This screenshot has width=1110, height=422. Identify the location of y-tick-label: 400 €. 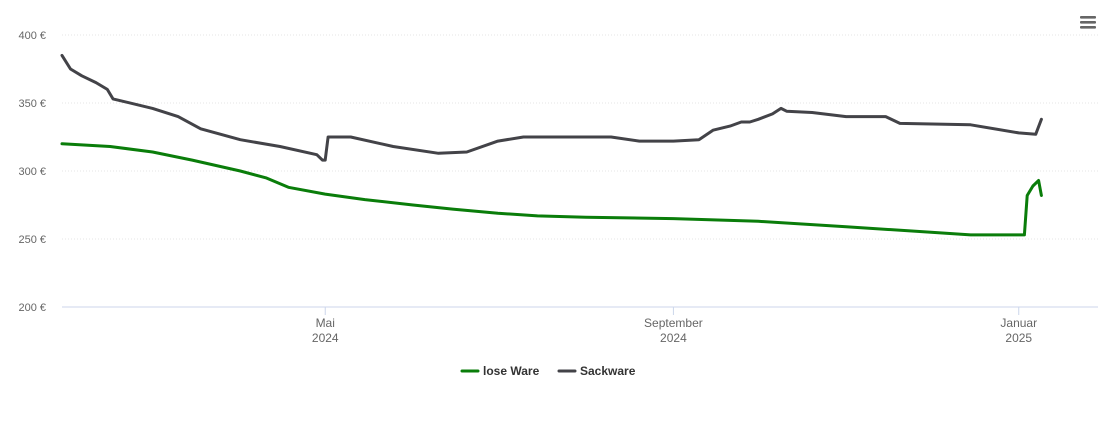
(32, 36).